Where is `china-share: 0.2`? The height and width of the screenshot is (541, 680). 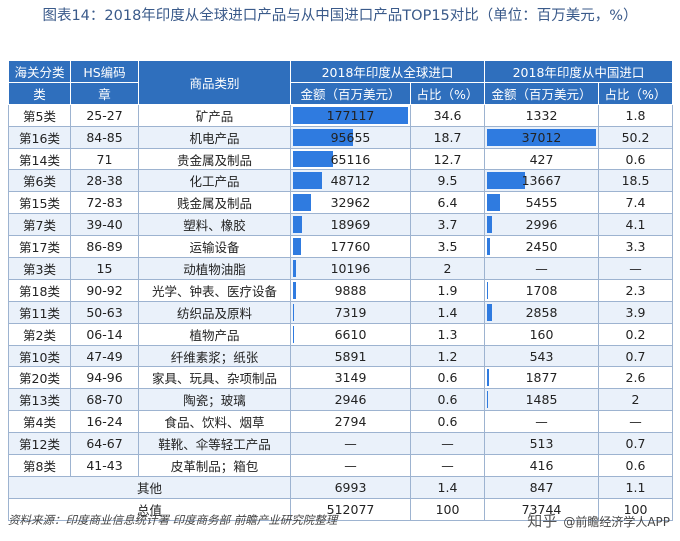
china-share: 0.2 is located at coordinates (635, 334).